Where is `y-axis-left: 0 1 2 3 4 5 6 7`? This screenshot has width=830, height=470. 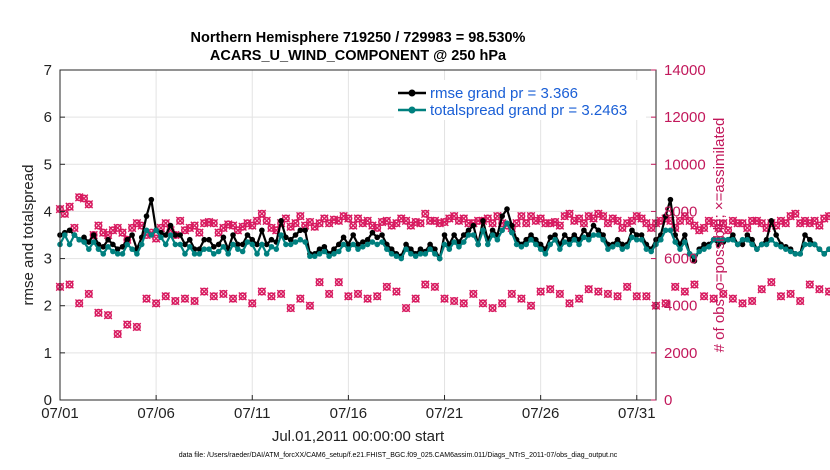 y-axis-left: 0 1 2 3 4 5 6 7 is located at coordinates (54, 235).